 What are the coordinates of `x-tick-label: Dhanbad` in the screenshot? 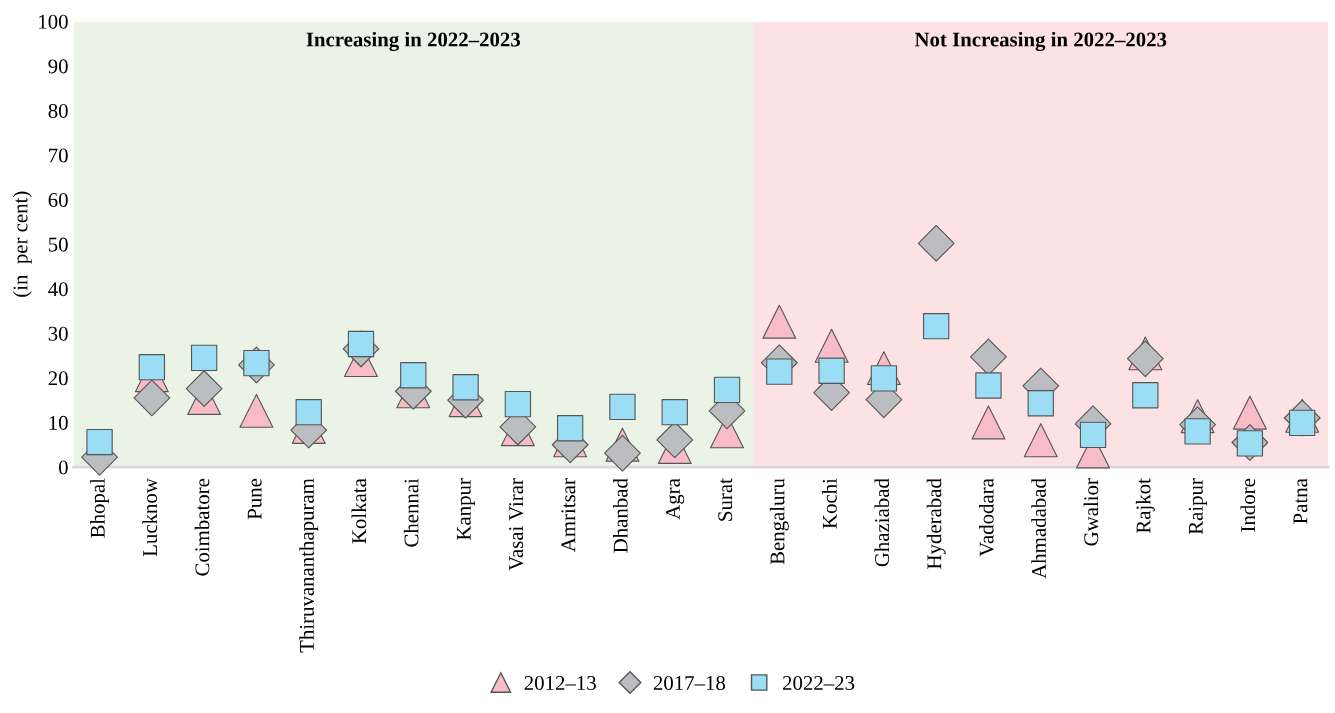 It's located at (620, 515).